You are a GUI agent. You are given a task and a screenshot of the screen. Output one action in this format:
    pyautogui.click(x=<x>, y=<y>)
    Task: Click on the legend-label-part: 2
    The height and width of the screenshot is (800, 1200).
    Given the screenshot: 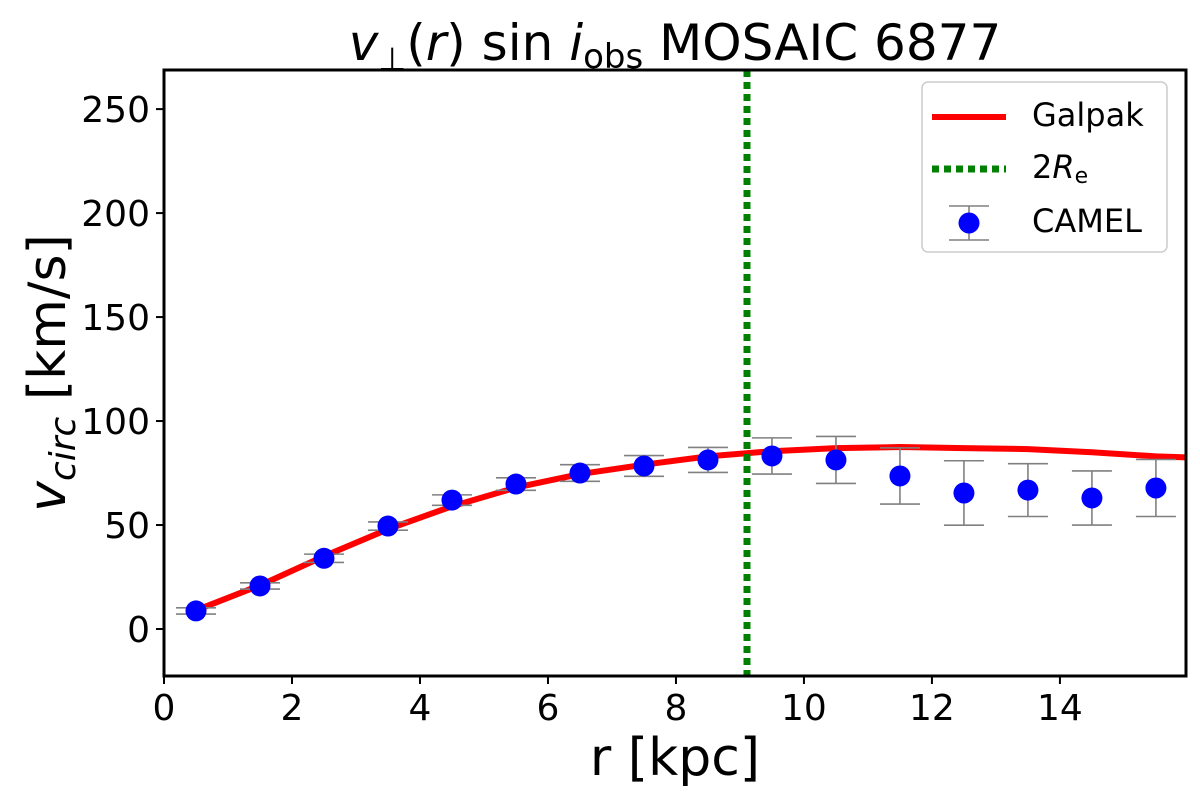 What is the action you would take?
    pyautogui.click(x=1042, y=167)
    